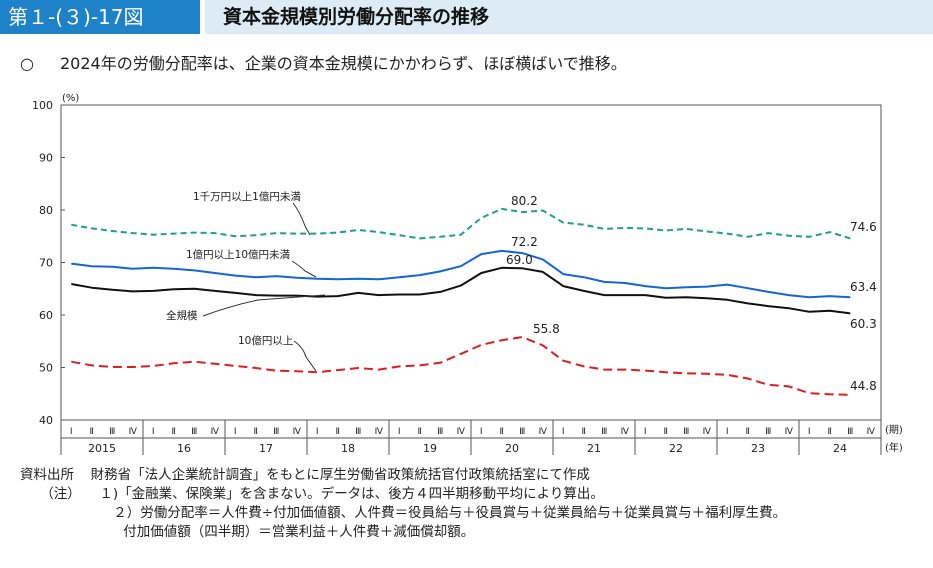 The image size is (933, 568). What do you see at coordinates (42, 105) in the screenshot?
I see `y-tick-label: 100` at bounding box center [42, 105].